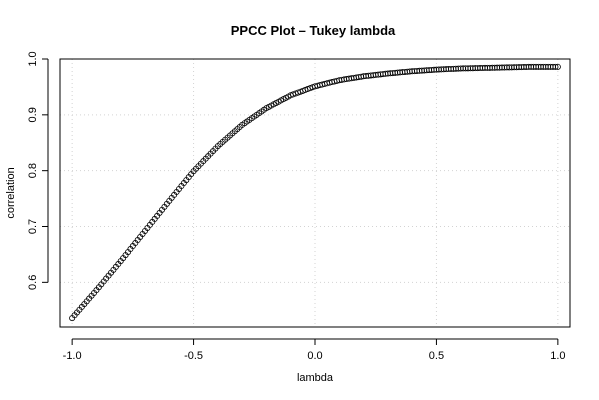  What do you see at coordinates (314, 356) in the screenshot?
I see `x-tick-label: 0.0` at bounding box center [314, 356].